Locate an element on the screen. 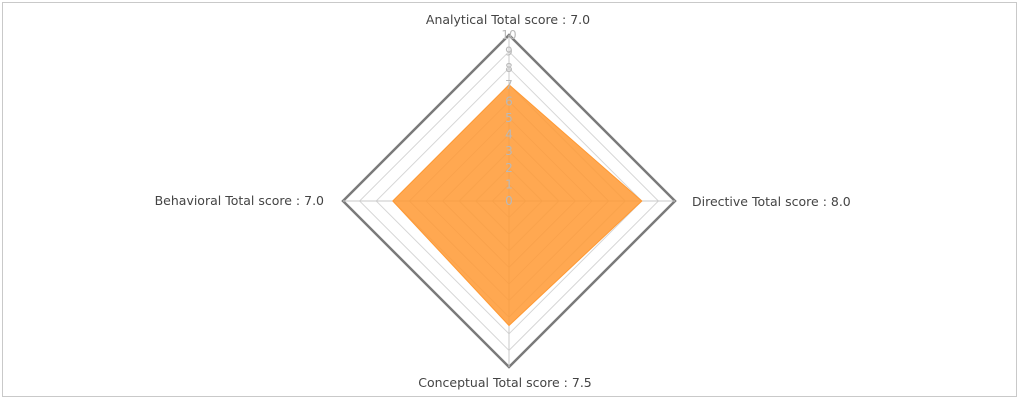 This screenshot has height=401, width=1021. tick-label-7: 7 is located at coordinates (509, 85).